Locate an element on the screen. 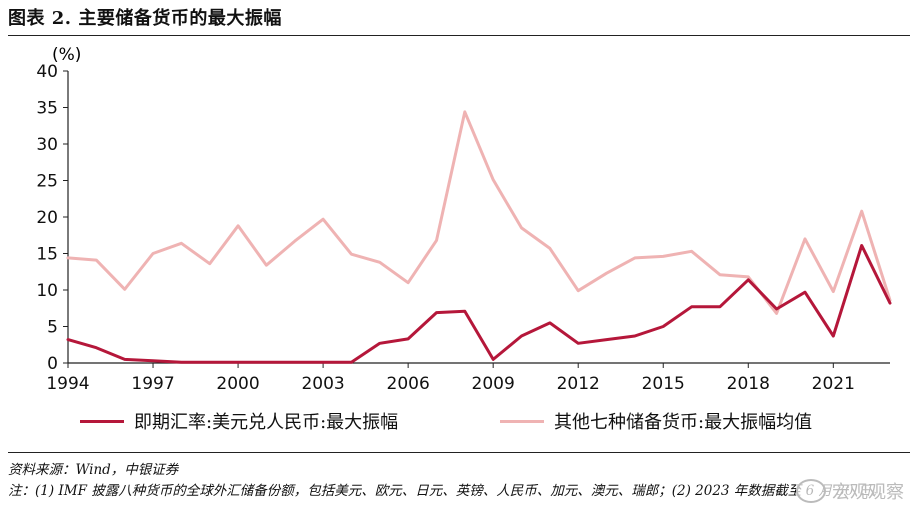  x-tick-label: 2000 is located at coordinates (237, 384).